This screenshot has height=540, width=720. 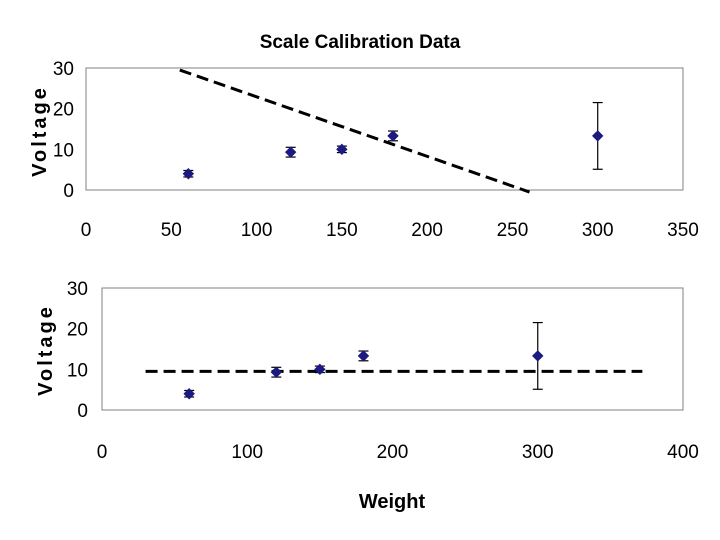 I want to click on x-tick-label: 50, so click(x=171, y=230).